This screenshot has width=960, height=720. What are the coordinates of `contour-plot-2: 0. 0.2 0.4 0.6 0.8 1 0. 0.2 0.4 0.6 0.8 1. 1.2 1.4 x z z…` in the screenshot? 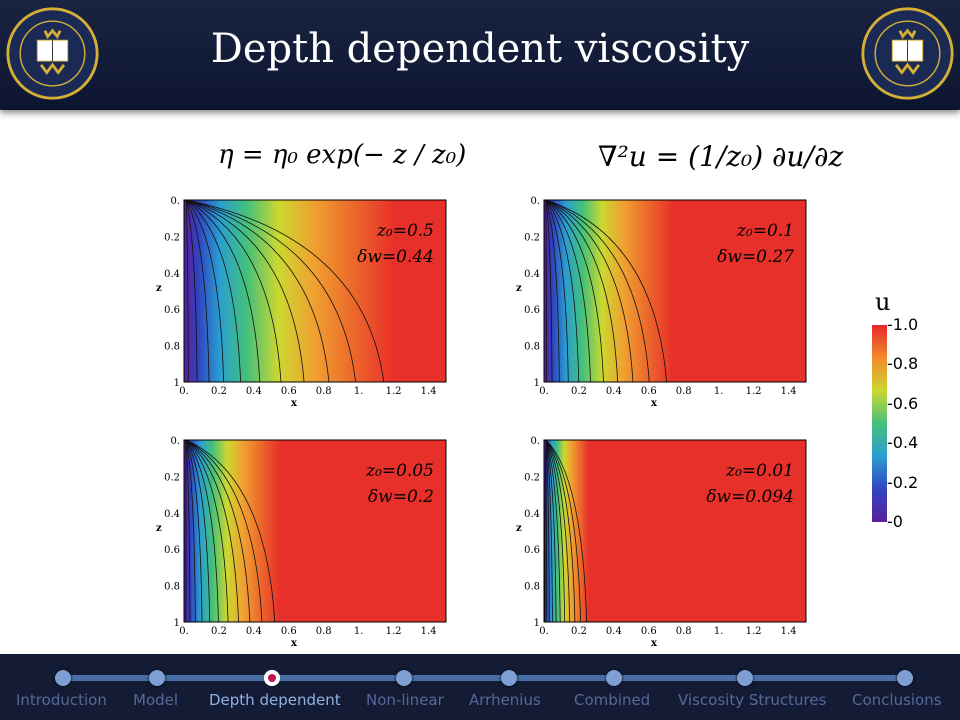 It's located at (658, 303).